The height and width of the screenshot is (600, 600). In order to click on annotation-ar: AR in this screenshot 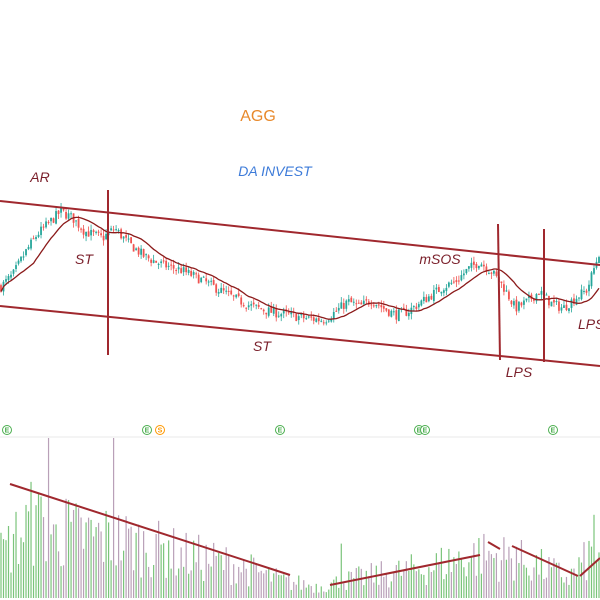, I will do `click(39, 177)`.